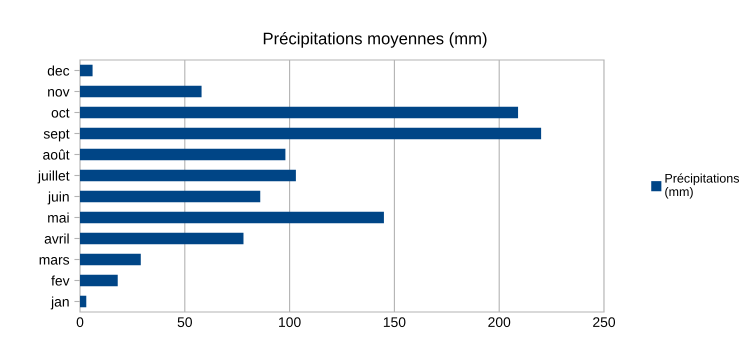  What do you see at coordinates (290, 322) in the screenshot?
I see `x-tick-label: 100` at bounding box center [290, 322].